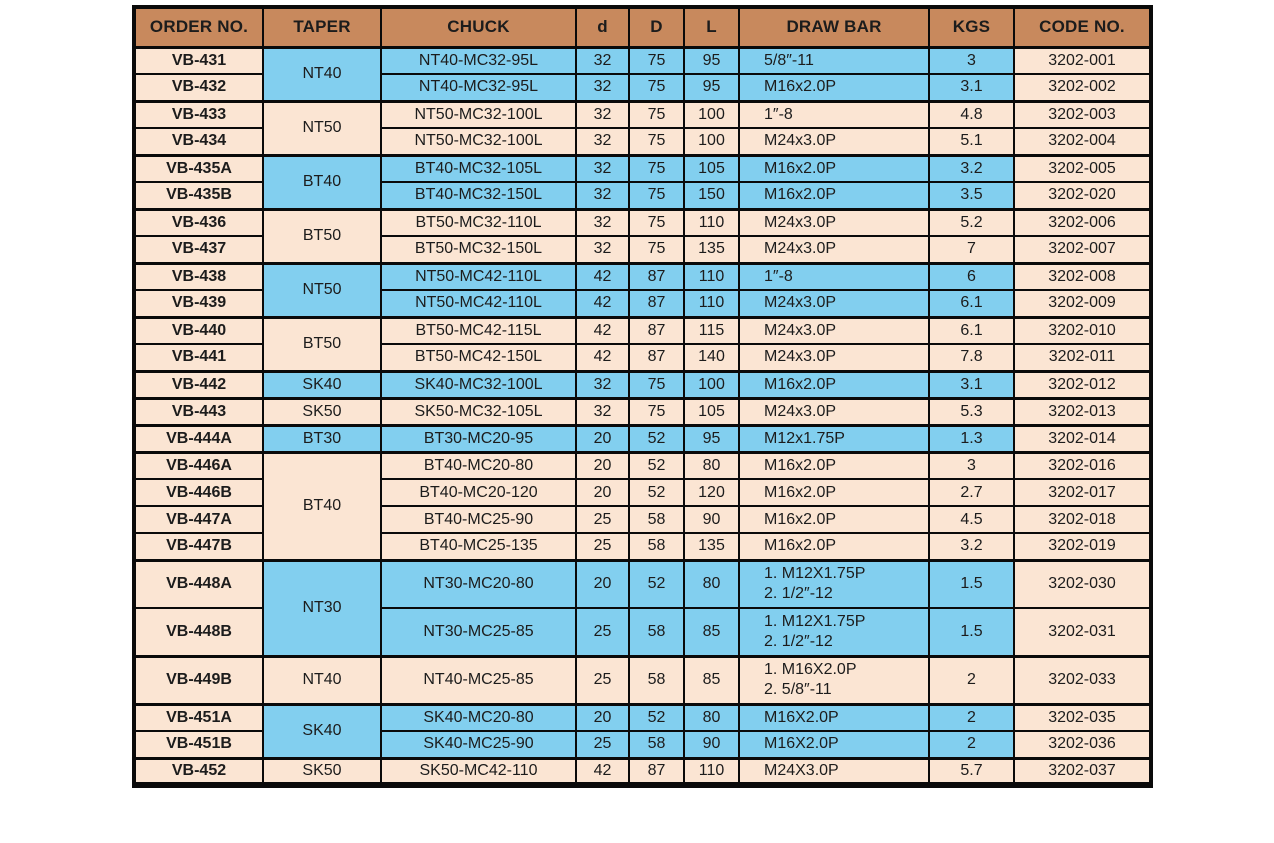  I want to click on code-no-cell: 3202-007, so click(1082, 249).